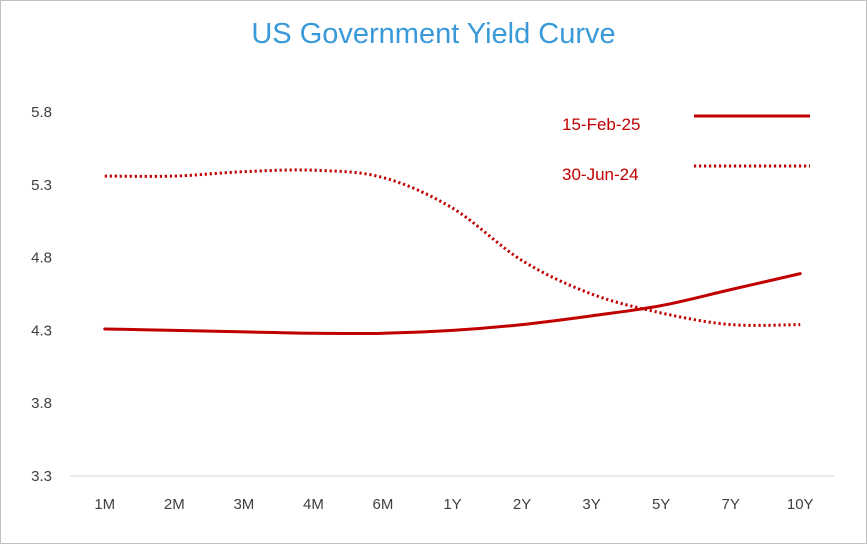 The image size is (867, 544). I want to click on x-tick-label: 10Y, so click(800, 504).